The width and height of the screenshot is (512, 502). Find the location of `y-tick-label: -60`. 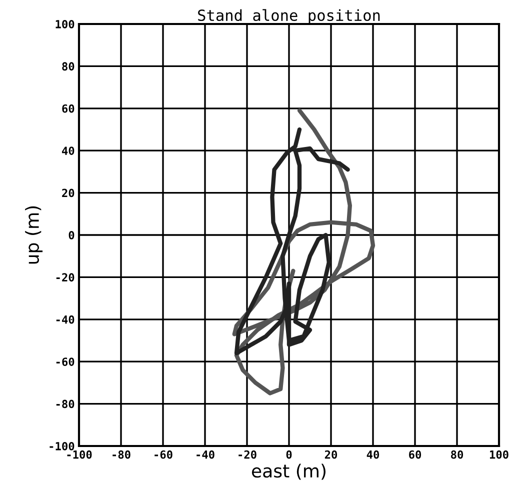

y-tick-label: -60 is located at coordinates (65, 362).